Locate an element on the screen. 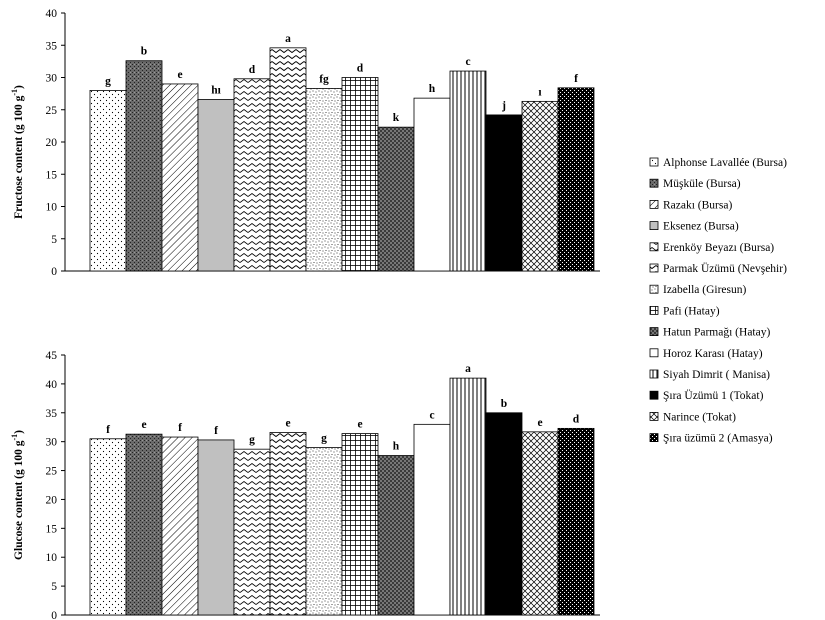 The height and width of the screenshot is (620, 825). legend-item: Erenköy Beyazı (Bursa) is located at coordinates (711, 248).